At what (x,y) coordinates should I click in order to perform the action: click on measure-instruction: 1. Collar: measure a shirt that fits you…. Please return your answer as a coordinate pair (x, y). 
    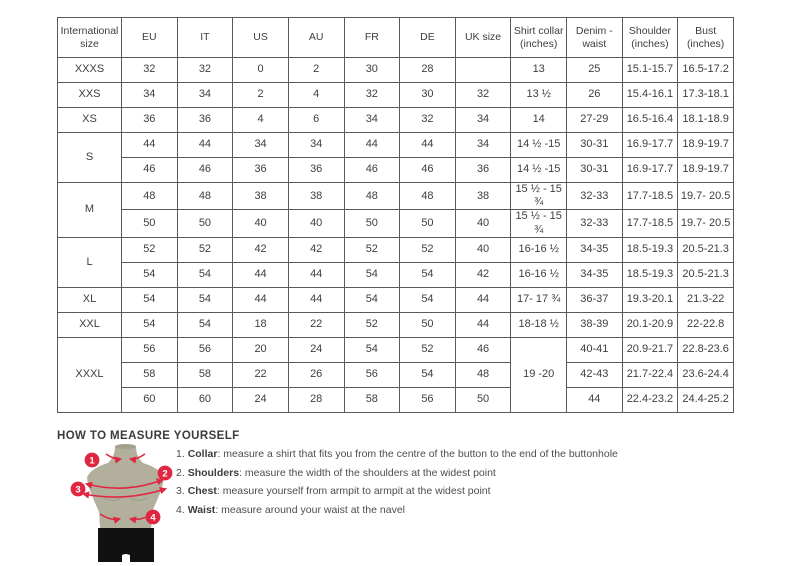
    Looking at the image, I should click on (397, 454).